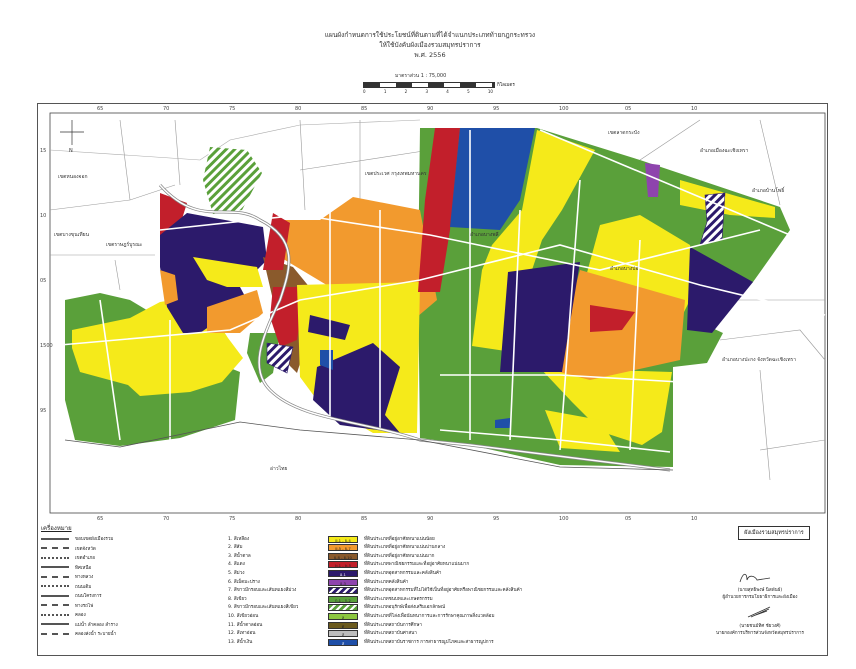 Image resolution: width=856 pixels, height=669 pixels. I want to click on zone-government-north, so click(492, 179).